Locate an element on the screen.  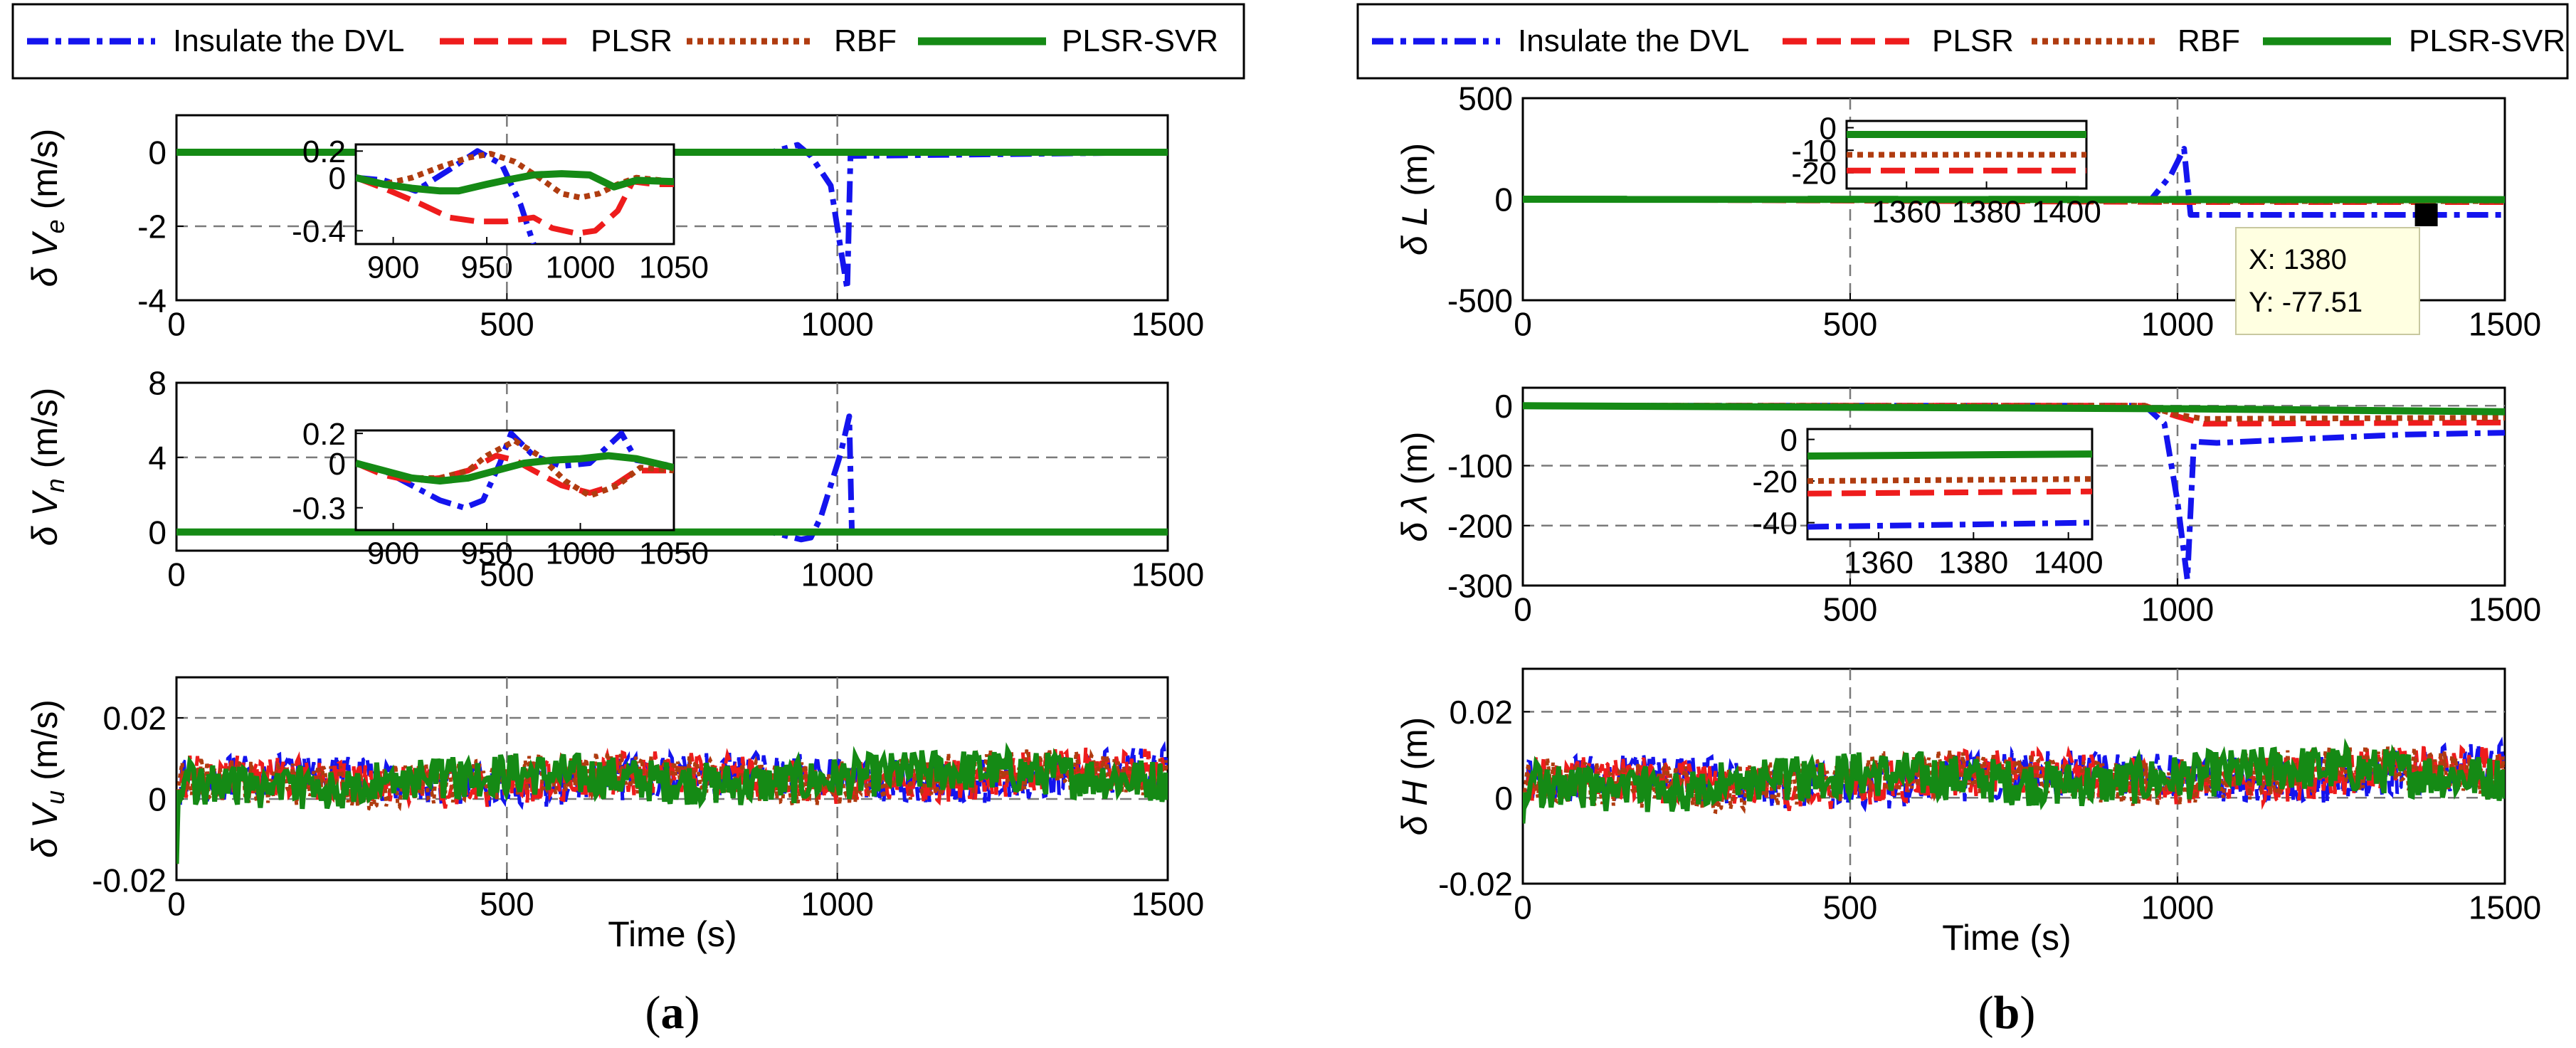
legend-b: Insulate the DVL PLSR RBF PLSR-SVR is located at coordinates (1962, 41).